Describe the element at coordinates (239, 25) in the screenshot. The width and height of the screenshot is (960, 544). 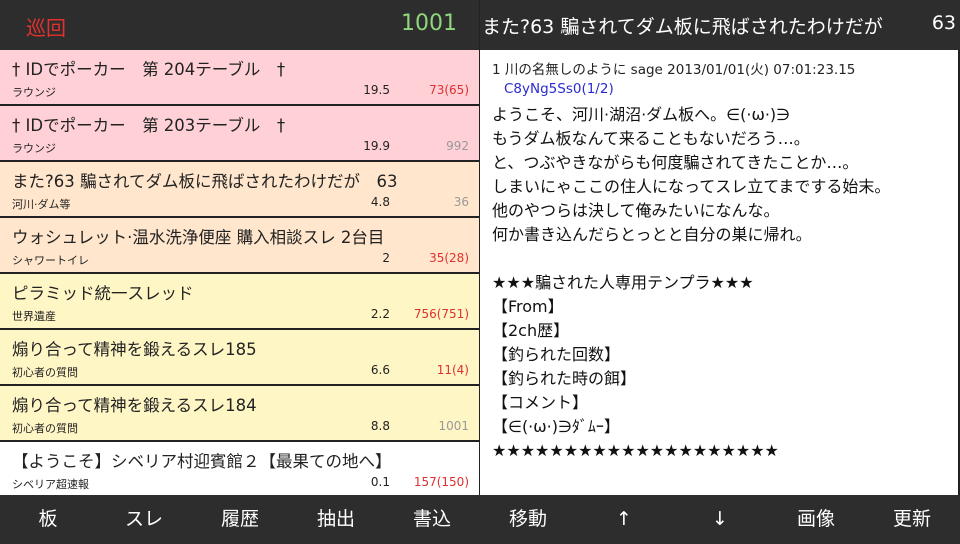
I see `list-header: 巡回 1001` at that location.